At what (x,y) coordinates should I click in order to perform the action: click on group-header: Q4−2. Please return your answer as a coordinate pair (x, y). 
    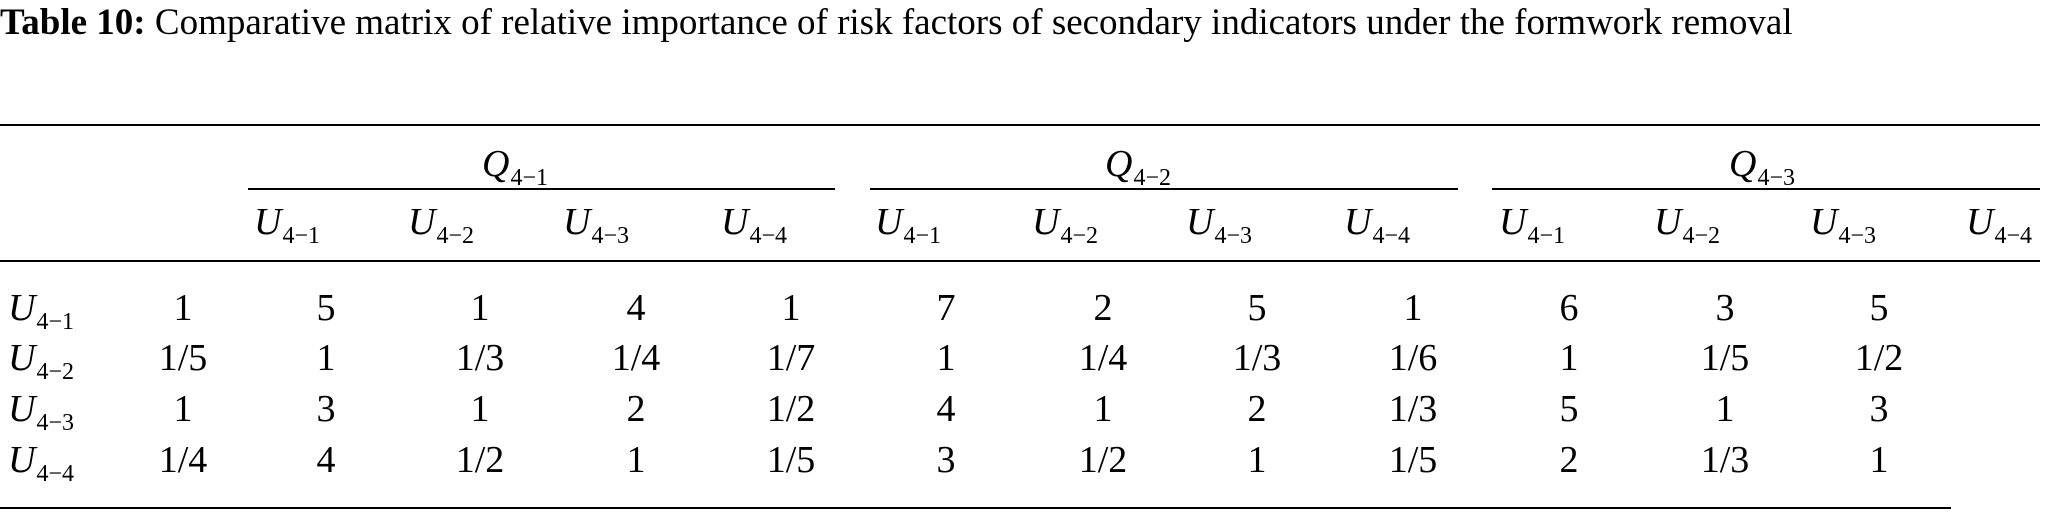
    Looking at the image, I should click on (1138, 166).